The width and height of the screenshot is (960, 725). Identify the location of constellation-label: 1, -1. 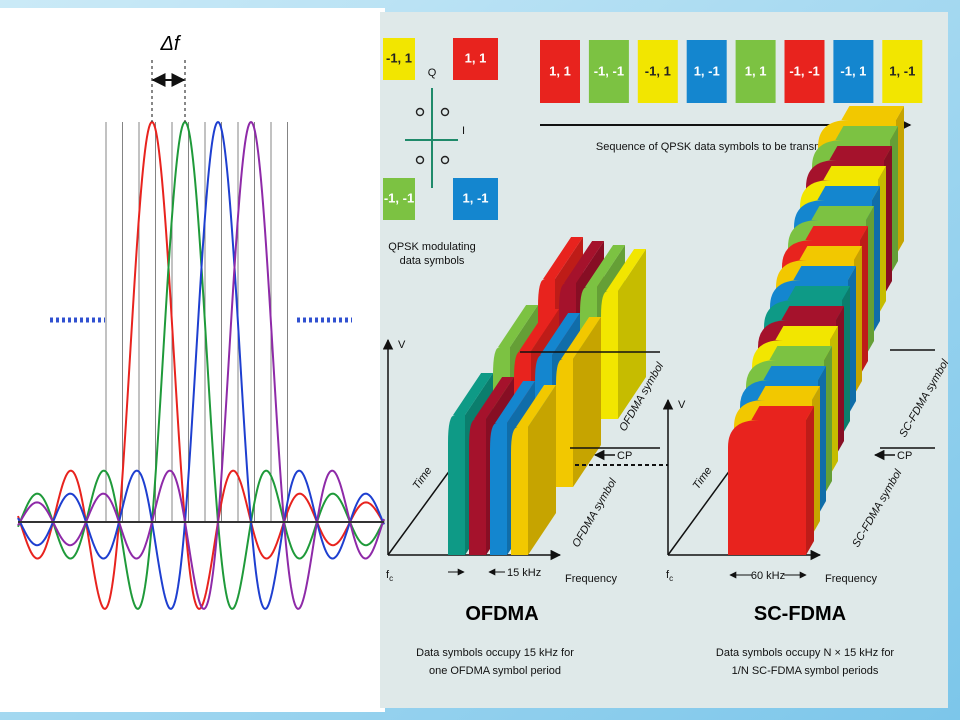
(475, 197).